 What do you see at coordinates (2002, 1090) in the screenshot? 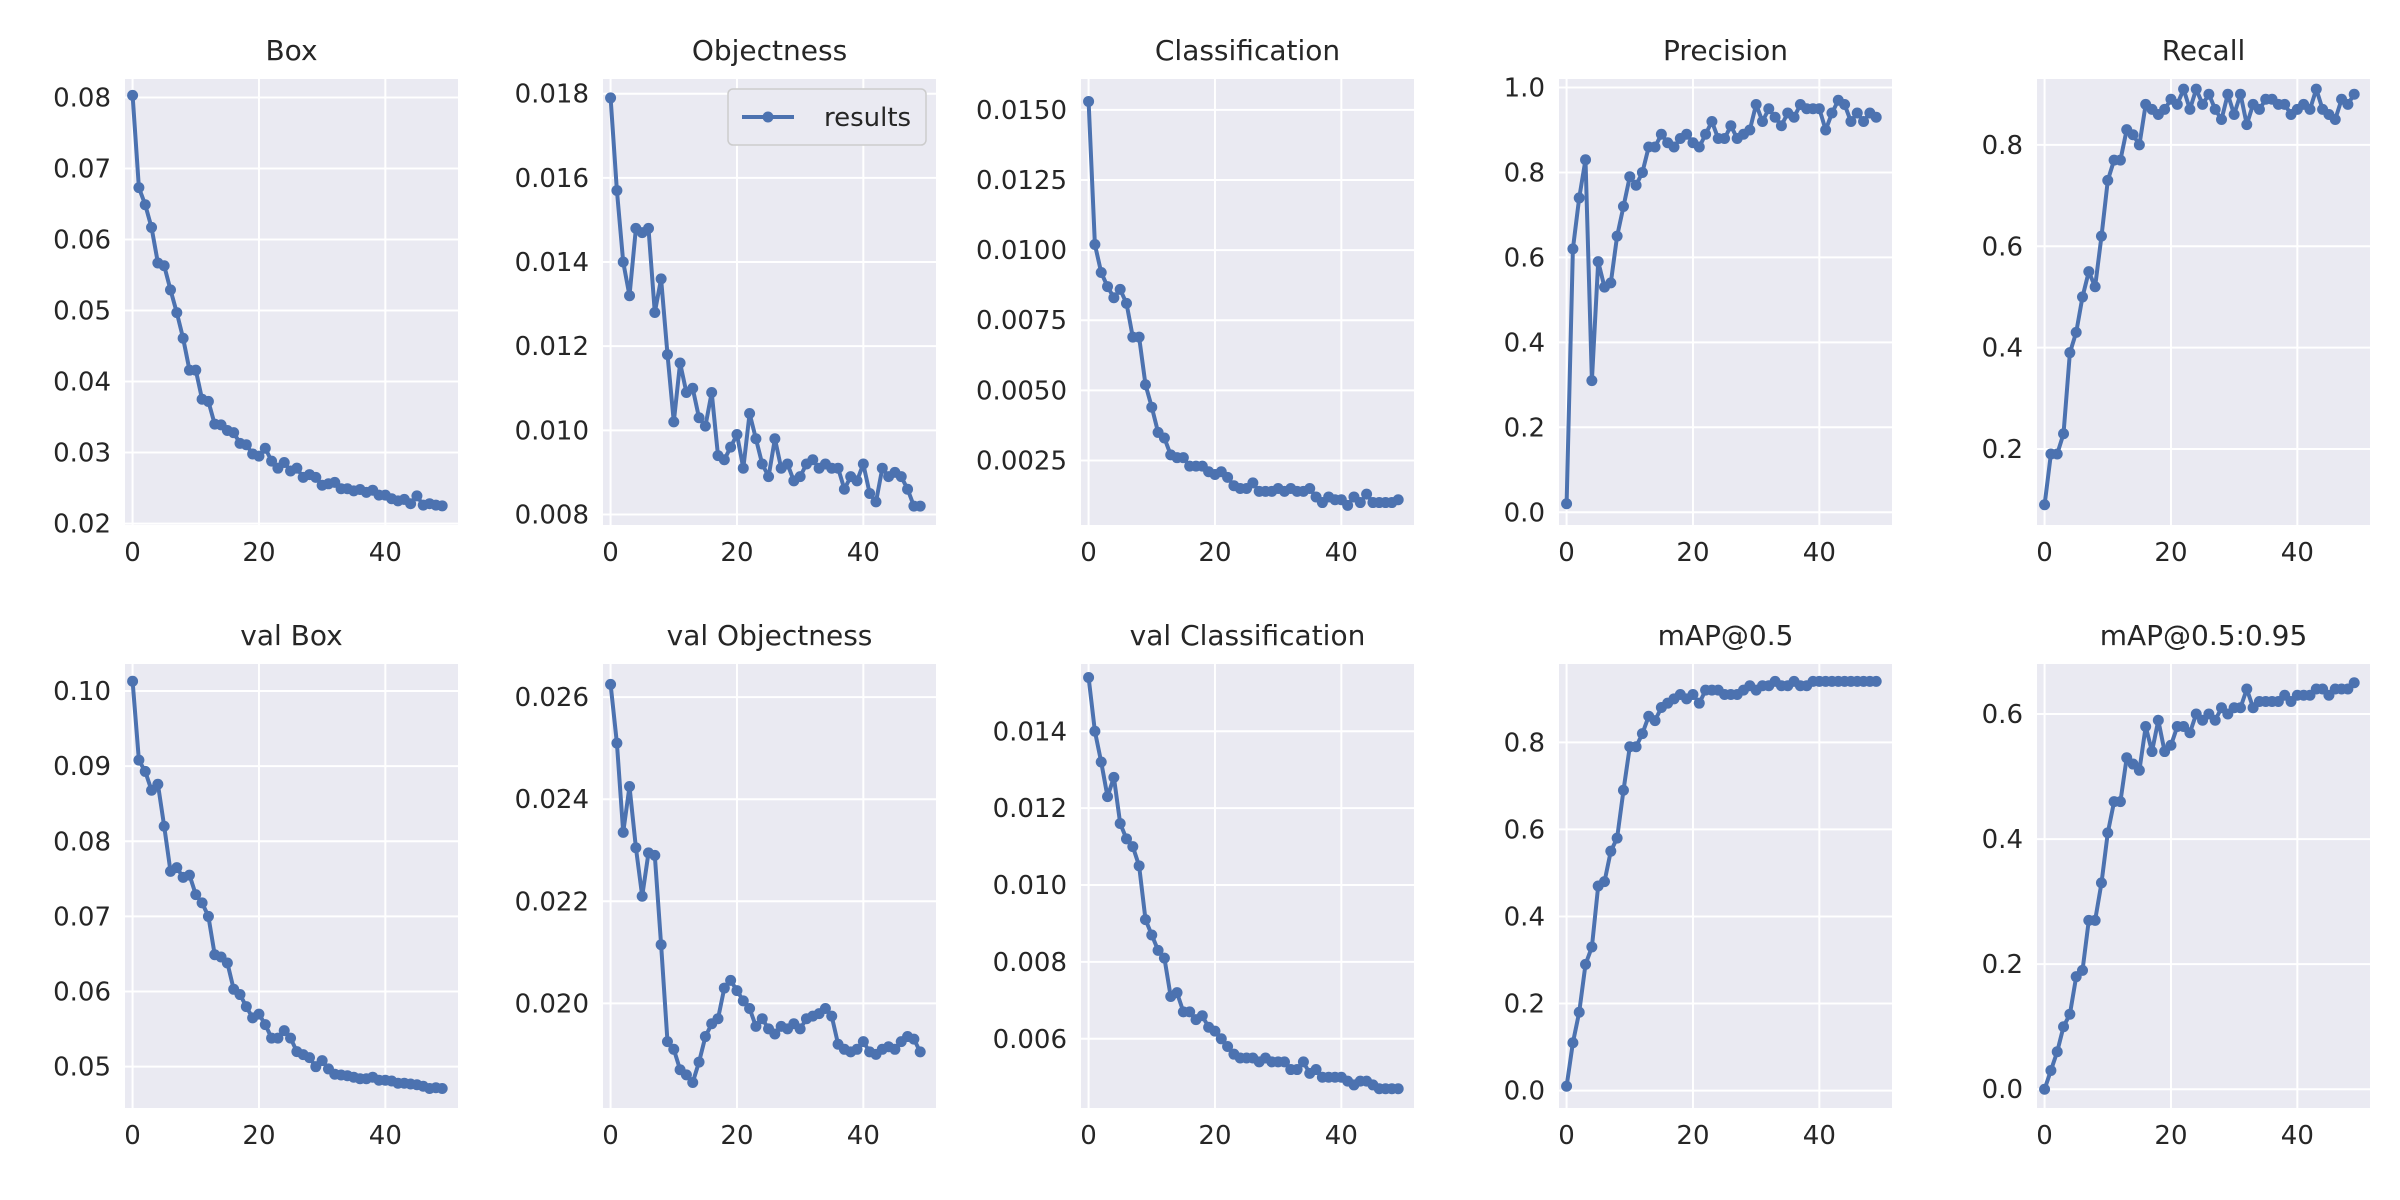
I see `y-tick-label: 0.0` at bounding box center [2002, 1090].